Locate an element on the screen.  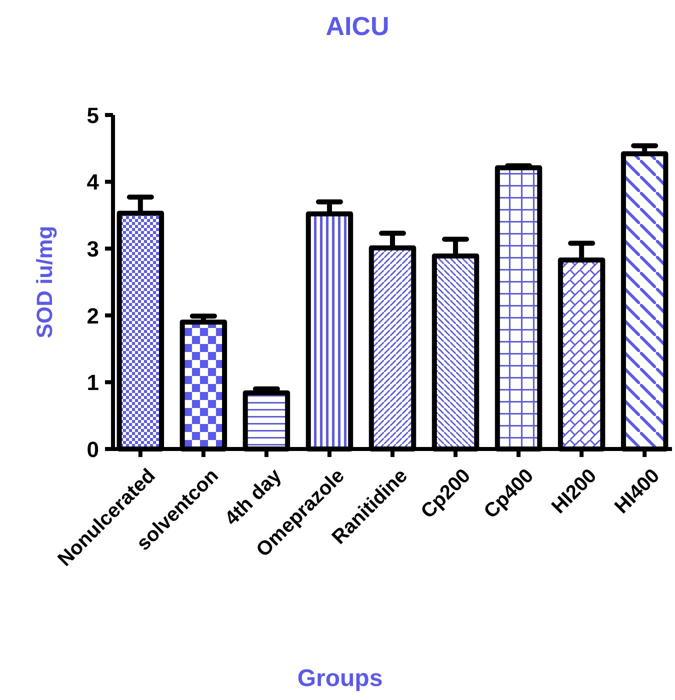
y-tick-label: 5 is located at coordinates (92, 115).